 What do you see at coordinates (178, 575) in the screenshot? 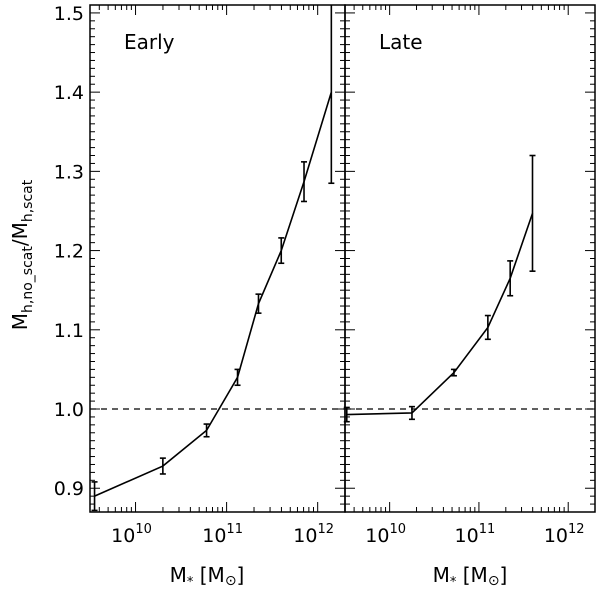
I see `x-axis-label-main-left: M` at bounding box center [178, 575].